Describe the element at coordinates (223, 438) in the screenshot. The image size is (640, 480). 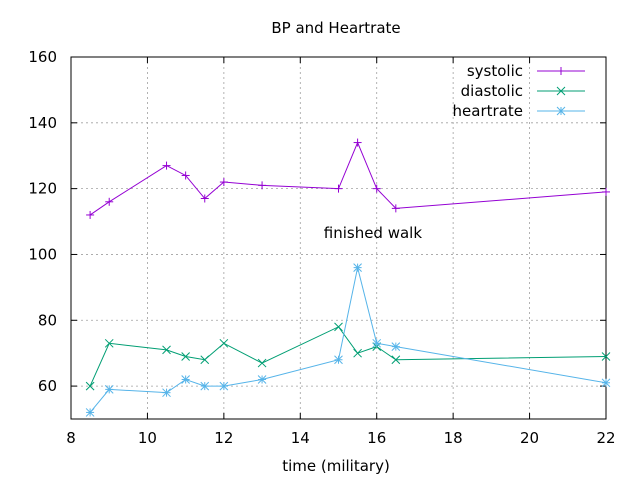
I see `x-tick-label: 12` at that location.